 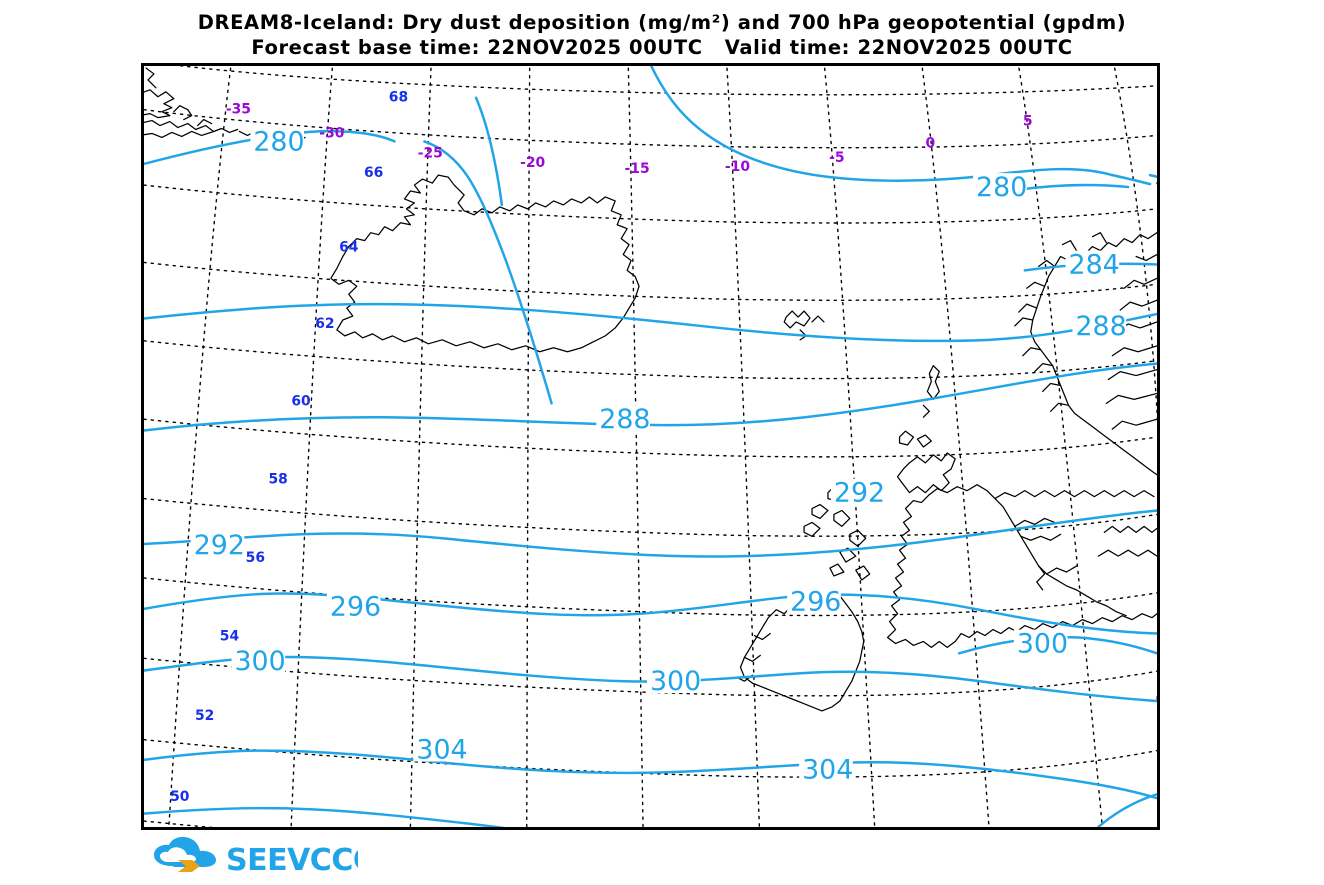 What do you see at coordinates (204, 716) in the screenshot?
I see `svg-text: 52` at bounding box center [204, 716].